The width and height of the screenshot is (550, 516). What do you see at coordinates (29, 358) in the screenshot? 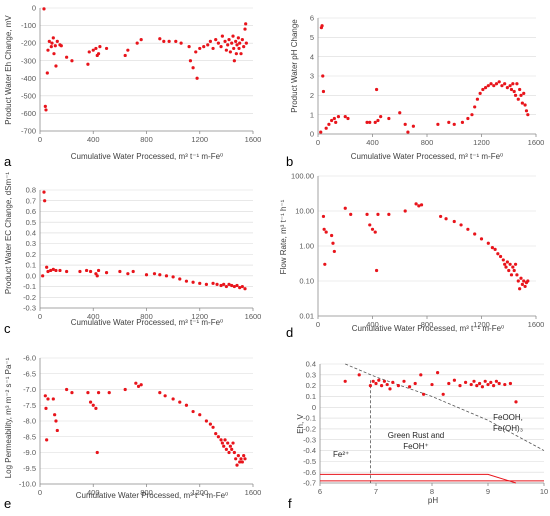
I see `ytick-label-e: -6.0` at bounding box center [29, 358].